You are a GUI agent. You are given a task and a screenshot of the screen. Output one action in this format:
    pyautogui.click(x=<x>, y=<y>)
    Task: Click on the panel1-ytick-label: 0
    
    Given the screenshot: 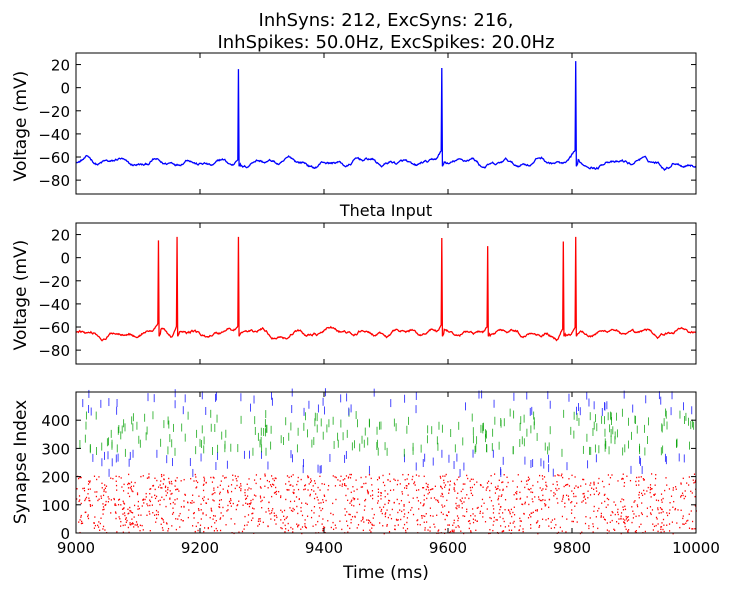 What is the action you would take?
    pyautogui.click(x=65, y=89)
    